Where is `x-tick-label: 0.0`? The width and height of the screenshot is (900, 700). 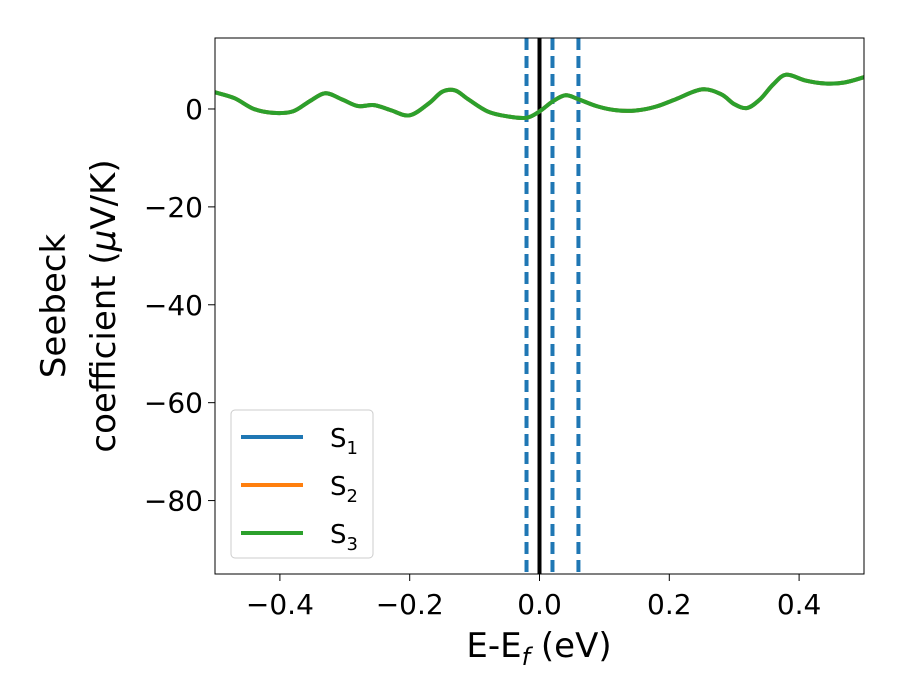
x-tick-label: 0.0 is located at coordinates (539, 604).